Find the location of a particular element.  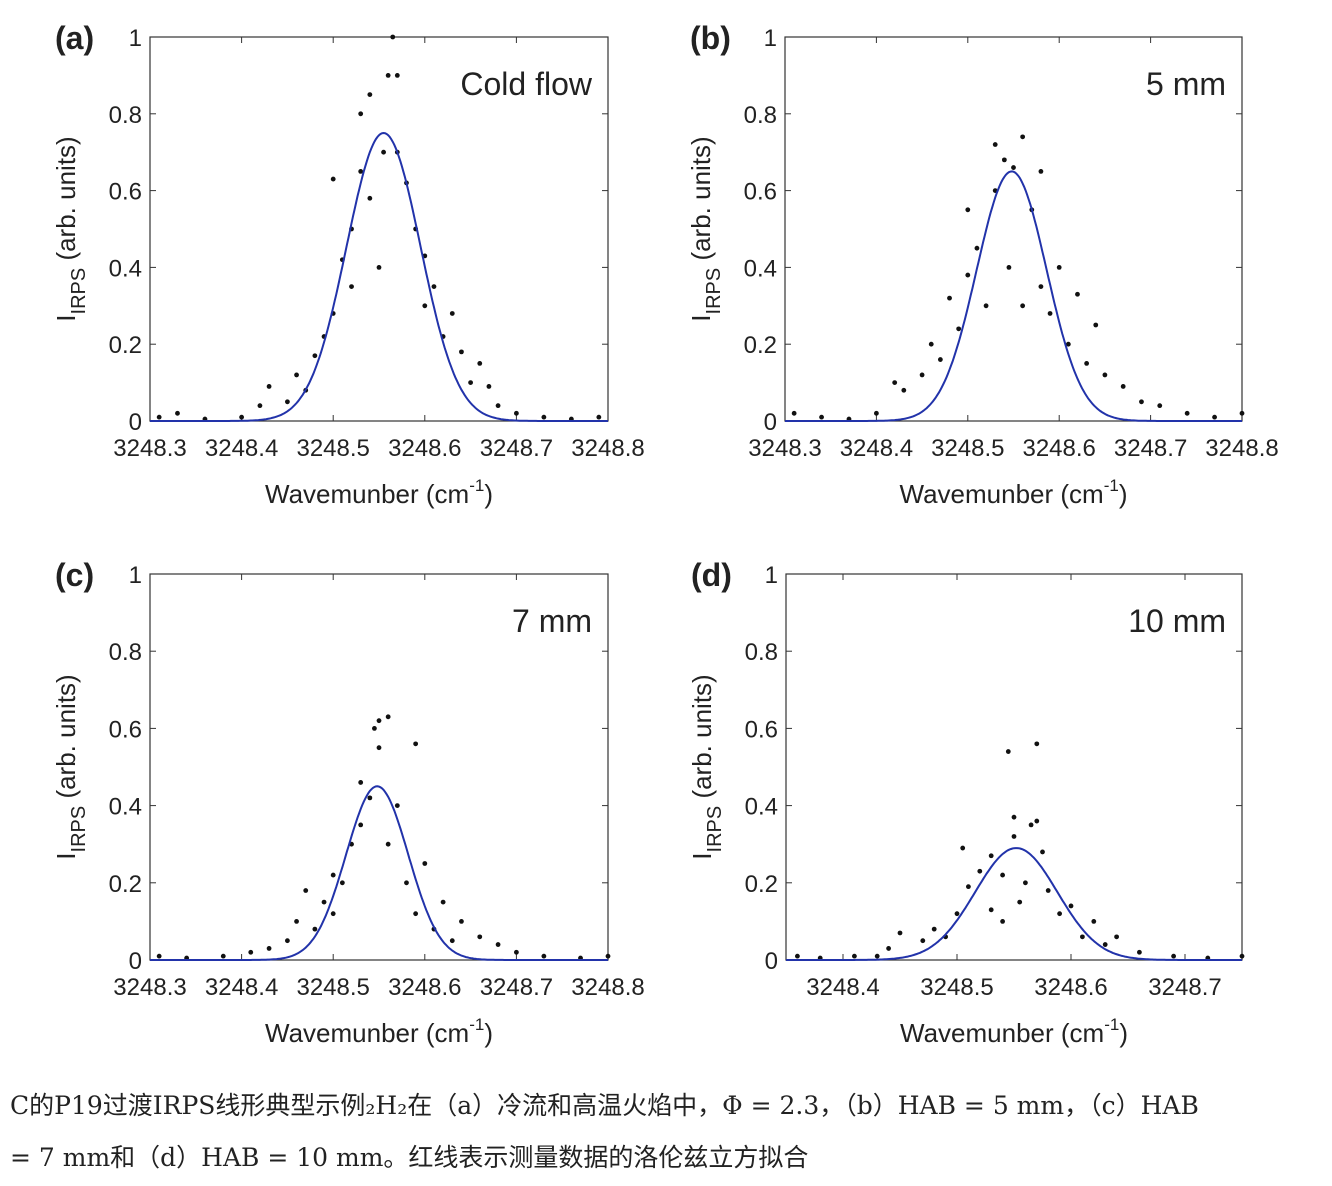

panel-annotation: 5 mm is located at coordinates (1186, 84).